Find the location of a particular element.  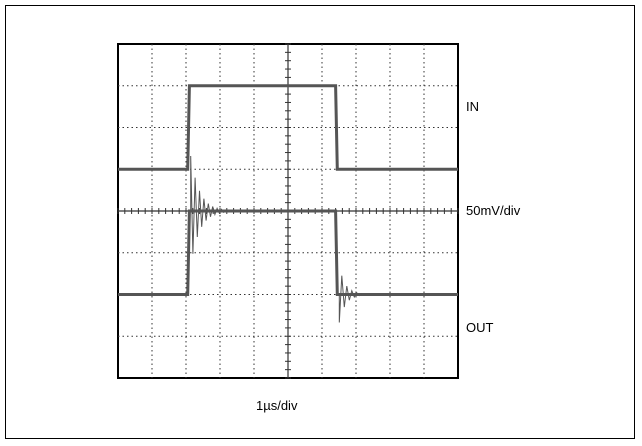

annotation-scale: 50mV/div is located at coordinates (493, 210).